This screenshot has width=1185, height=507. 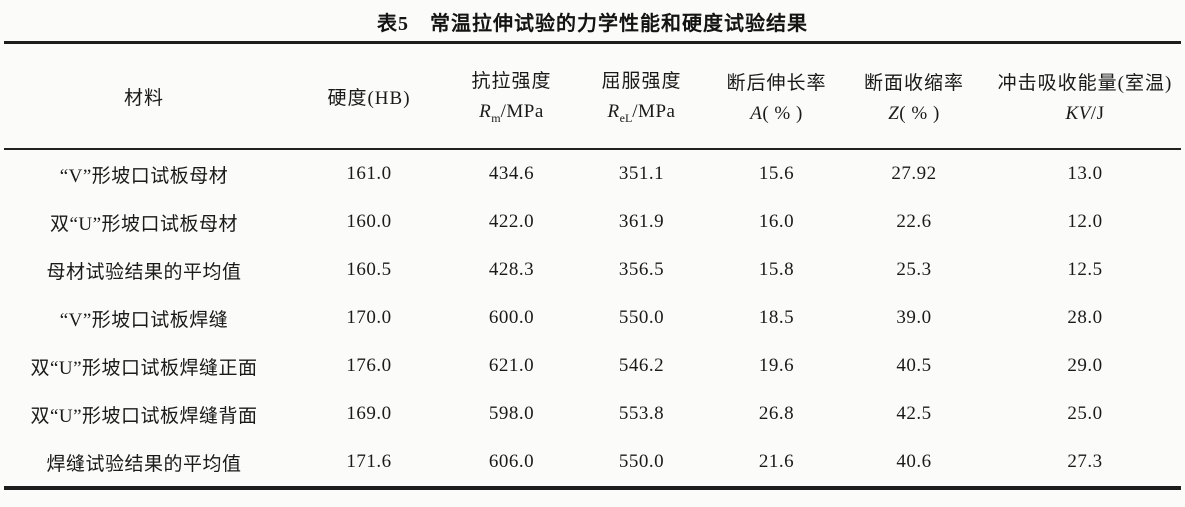 What do you see at coordinates (144, 224) in the screenshot?
I see `material-cell: 双“U”形坡口试板母材` at bounding box center [144, 224].